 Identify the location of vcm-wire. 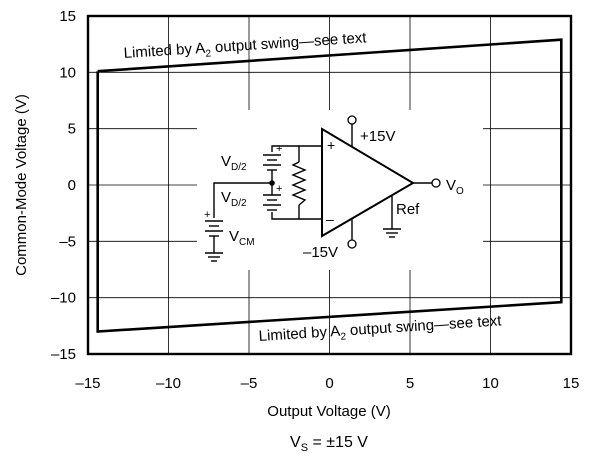
(242, 200).